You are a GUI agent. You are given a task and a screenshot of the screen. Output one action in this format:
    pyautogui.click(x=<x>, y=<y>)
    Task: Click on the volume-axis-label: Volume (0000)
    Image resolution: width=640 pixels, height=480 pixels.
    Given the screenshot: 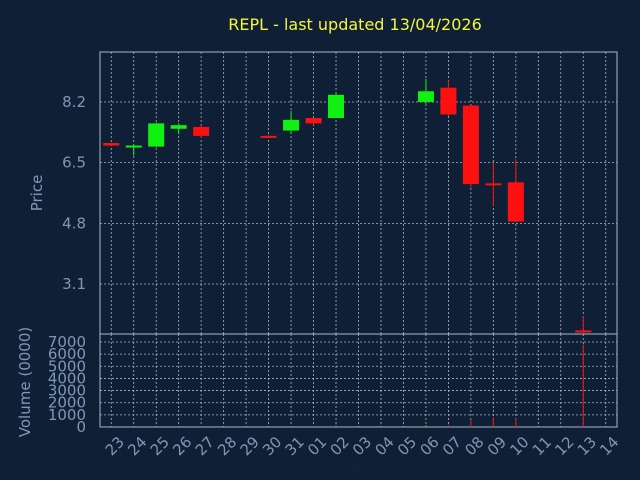 What is the action you would take?
    pyautogui.click(x=25, y=382)
    